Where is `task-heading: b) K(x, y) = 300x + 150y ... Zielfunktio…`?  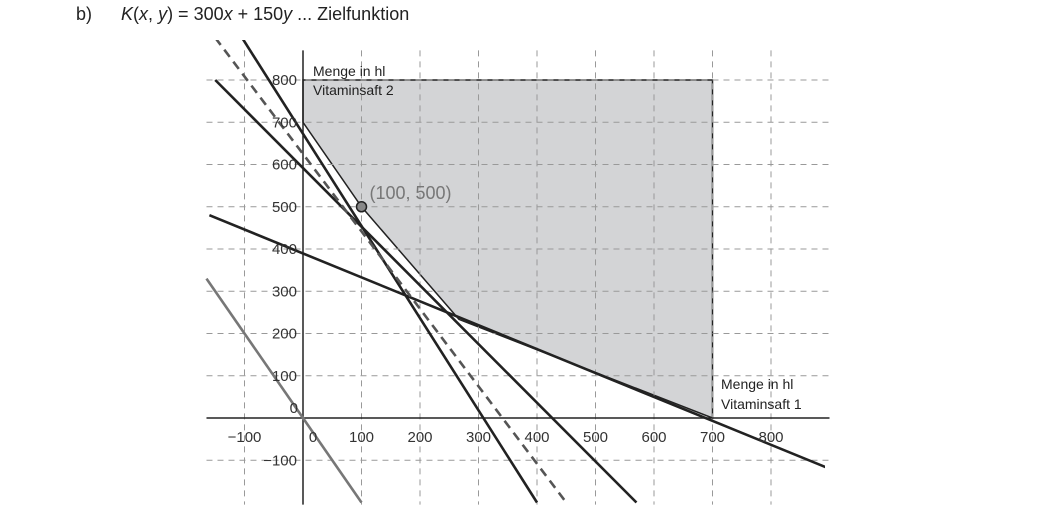 task-heading: b) K(x, y) = 300x + 150y ... Zielfunktio… is located at coordinates (242, 14).